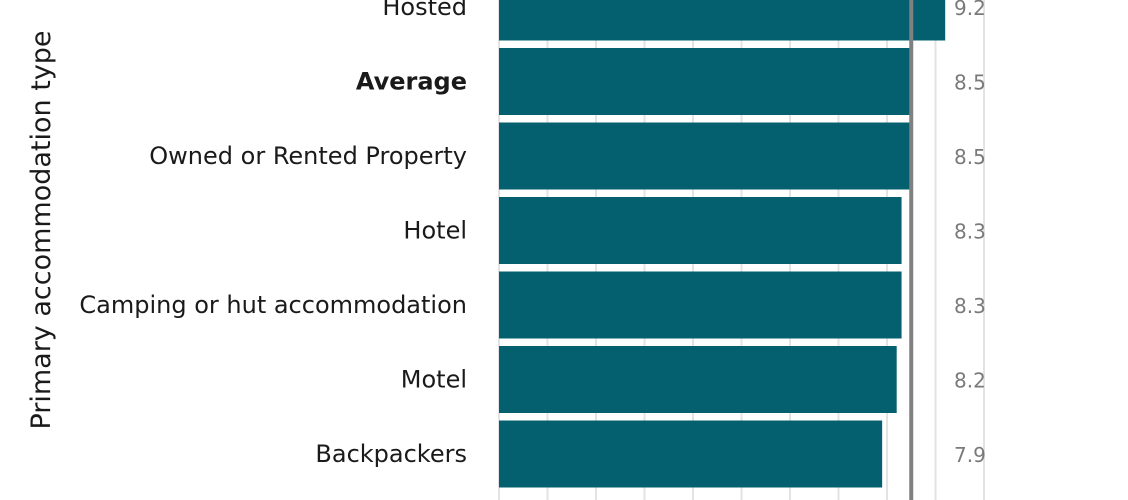 The height and width of the screenshot is (500, 1128). What do you see at coordinates (273, 305) in the screenshot?
I see `category-label: Camping or hut accommodation` at bounding box center [273, 305].